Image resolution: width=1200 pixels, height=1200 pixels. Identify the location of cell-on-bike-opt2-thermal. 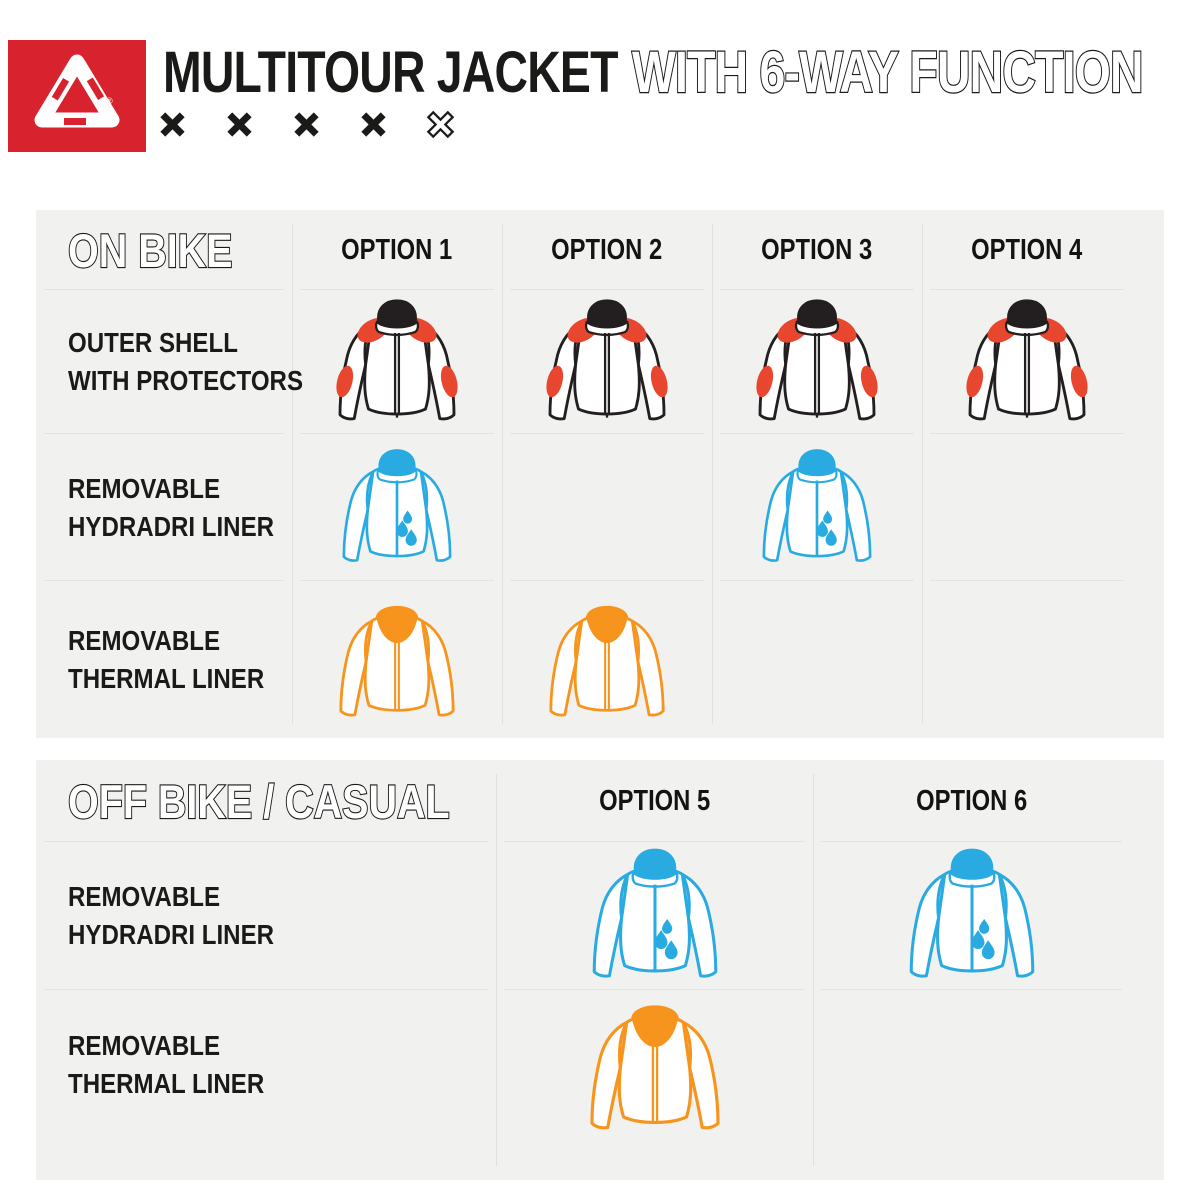
(607, 659).